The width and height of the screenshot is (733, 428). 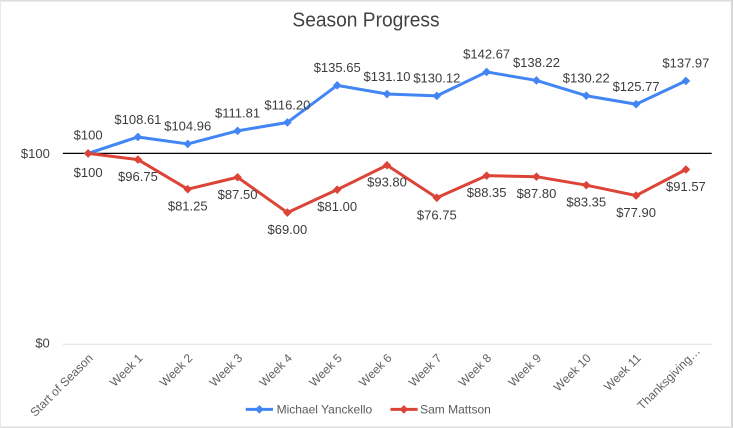 What do you see at coordinates (238, 194) in the screenshot?
I see `svg-text: $87.50` at bounding box center [238, 194].